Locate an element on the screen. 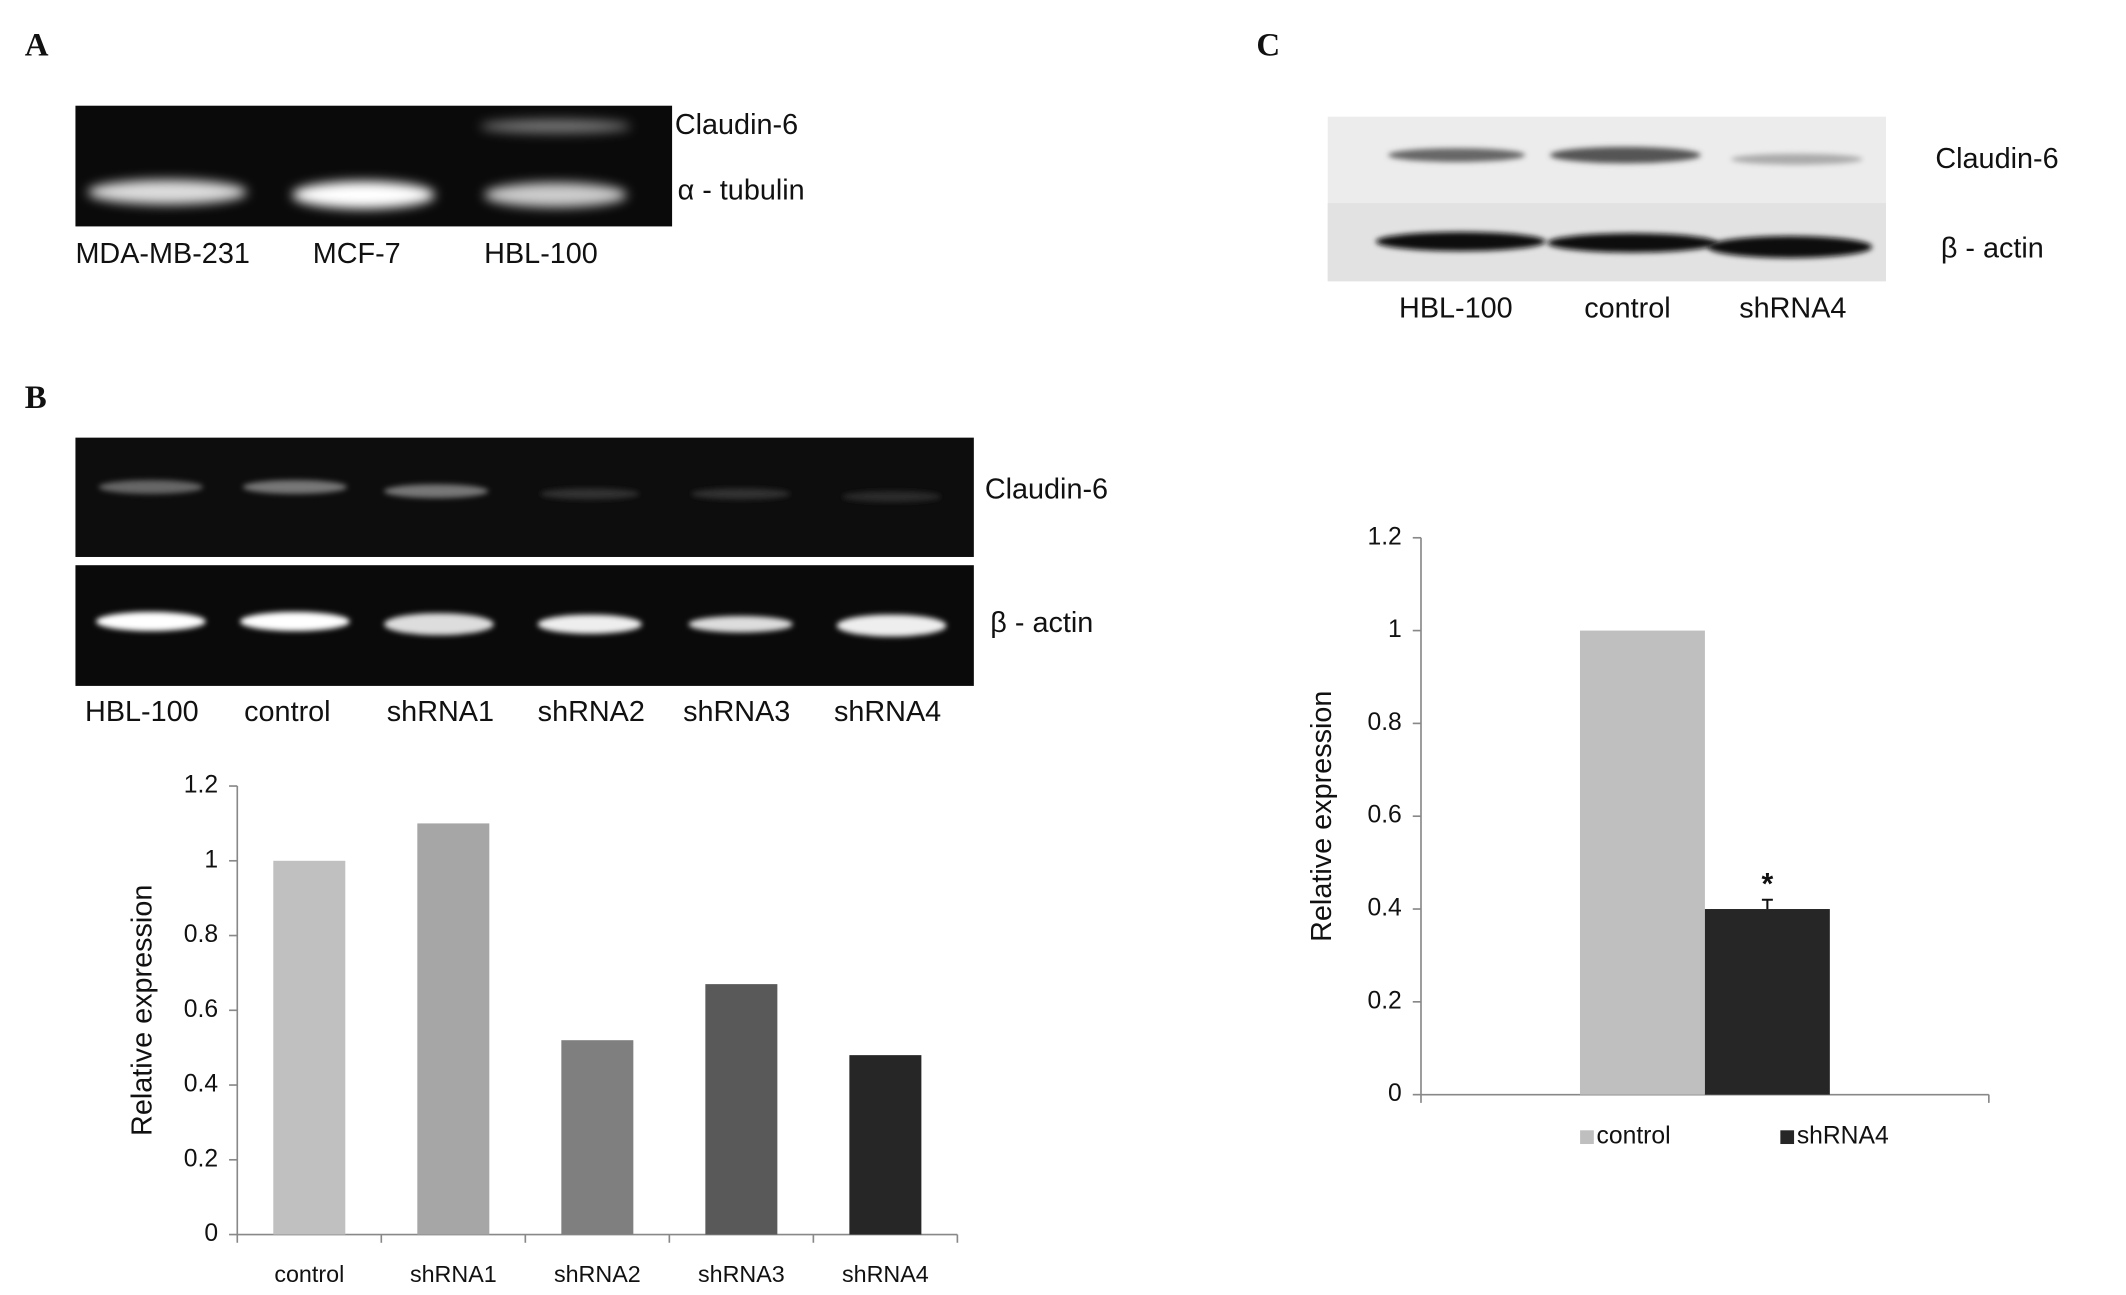 The height and width of the screenshot is (1295, 2126). band-label: α - tubulin is located at coordinates (741, 191).